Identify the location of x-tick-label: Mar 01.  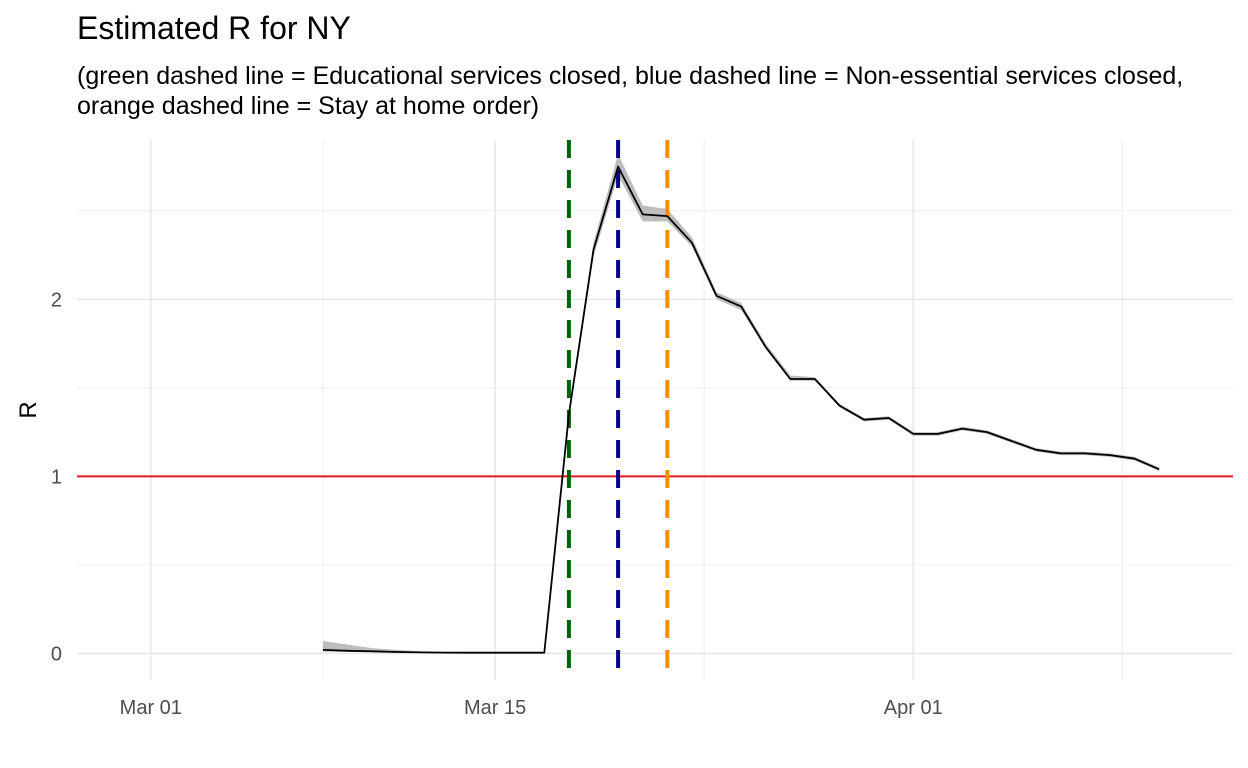
(151, 708).